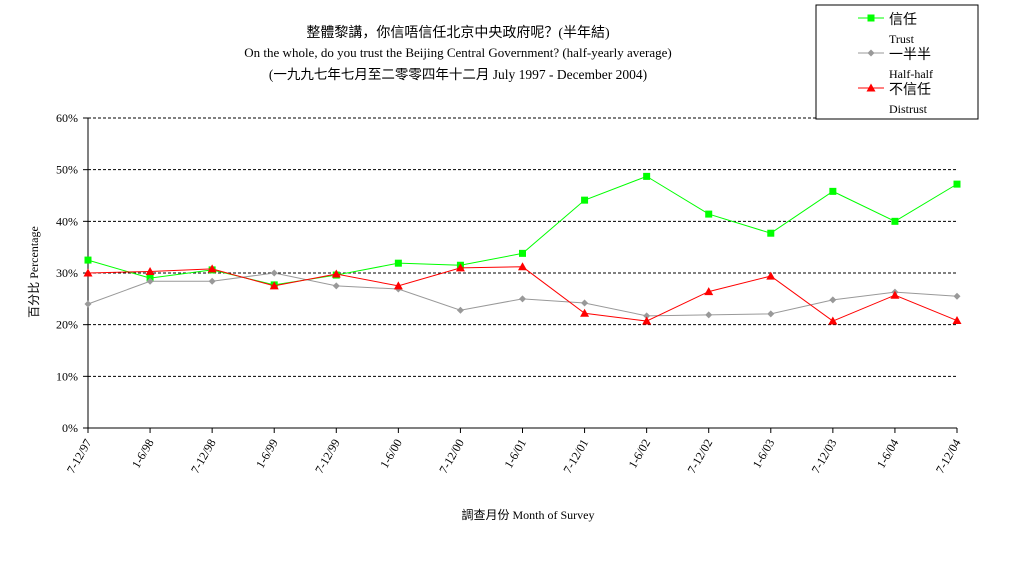 Image resolution: width=1020 pixels, height=565 pixels. Describe the element at coordinates (70, 428) in the screenshot. I see `y-tick-label: 0%` at that location.